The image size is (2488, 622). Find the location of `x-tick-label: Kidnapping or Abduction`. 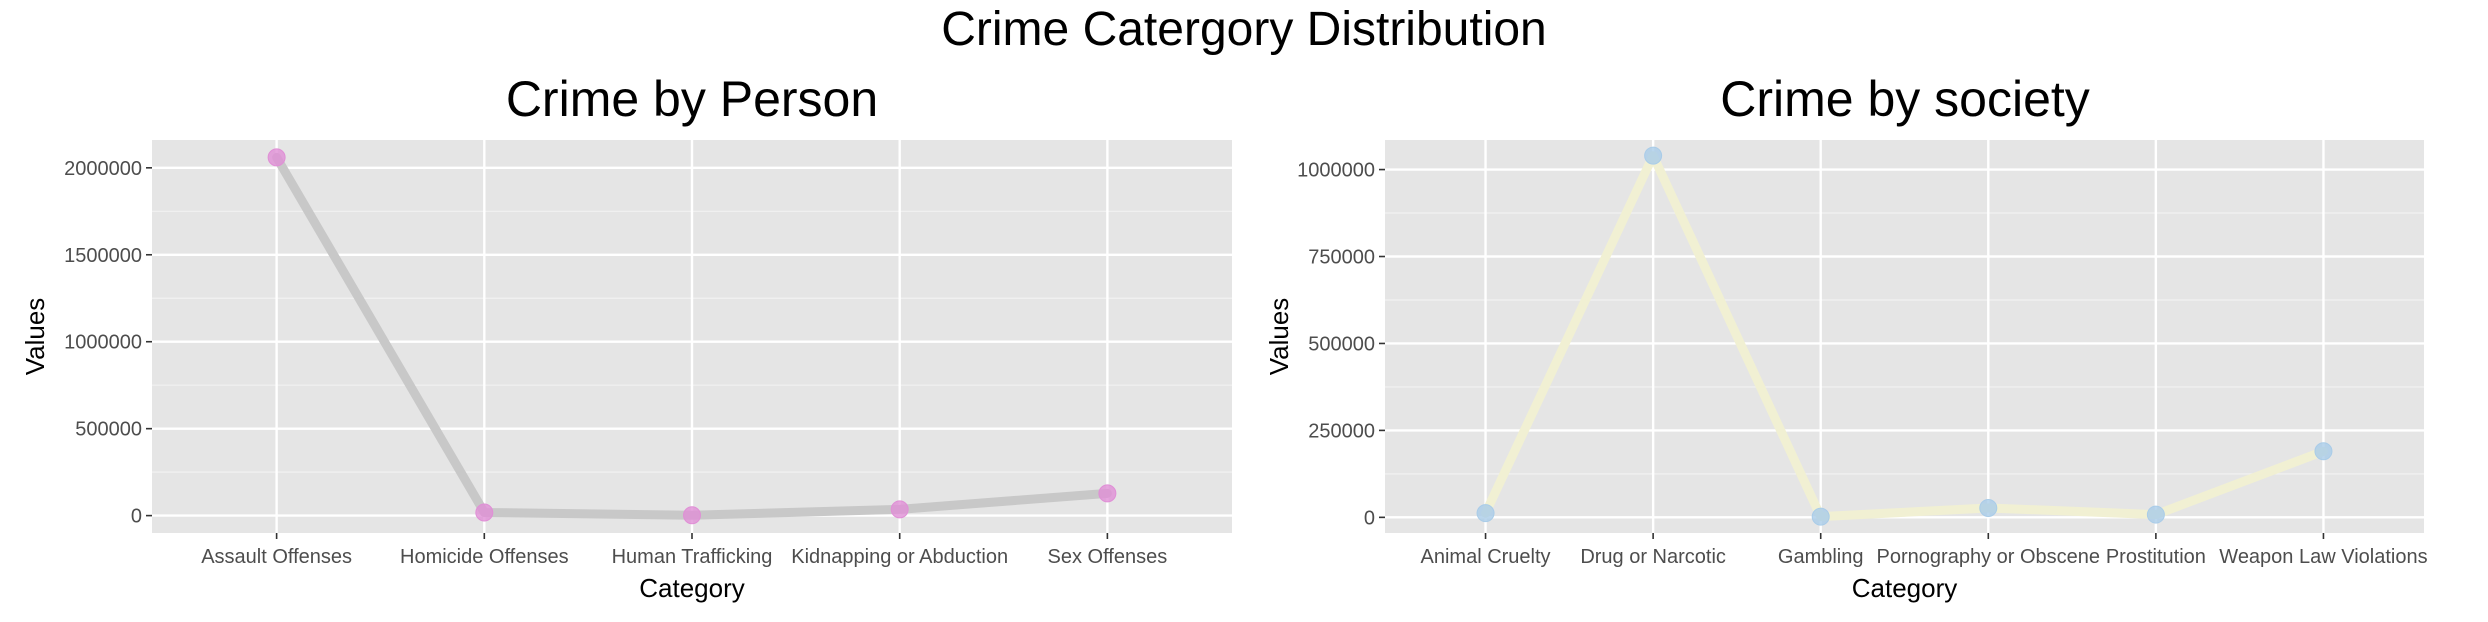

x-tick-label: Kidnapping or Abduction is located at coordinates (899, 557).